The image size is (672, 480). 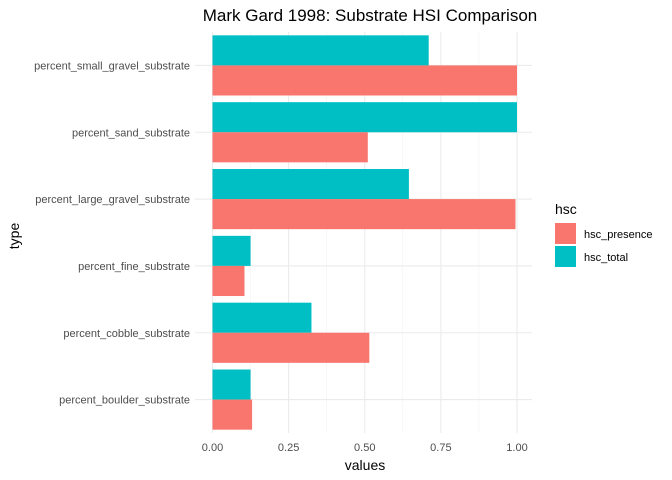 I want to click on bar-hsc_presence-percent_fine_substrate, so click(x=228, y=280).